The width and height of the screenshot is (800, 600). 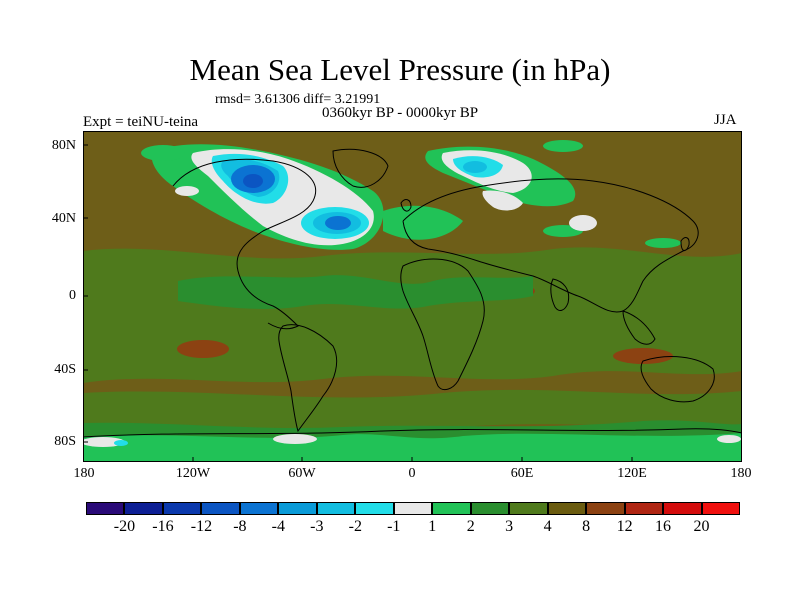 I want to click on lat-label: 0, so click(x=72, y=295).